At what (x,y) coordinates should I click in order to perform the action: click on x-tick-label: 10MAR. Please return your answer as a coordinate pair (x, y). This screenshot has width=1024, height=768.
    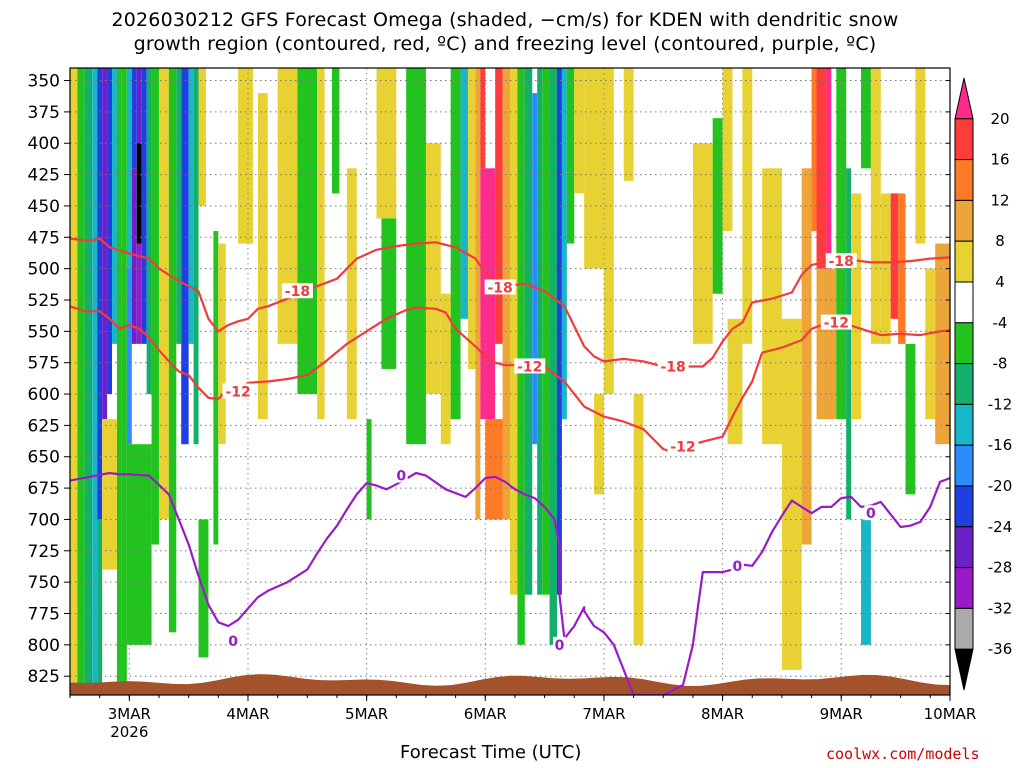
    Looking at the image, I should click on (950, 714).